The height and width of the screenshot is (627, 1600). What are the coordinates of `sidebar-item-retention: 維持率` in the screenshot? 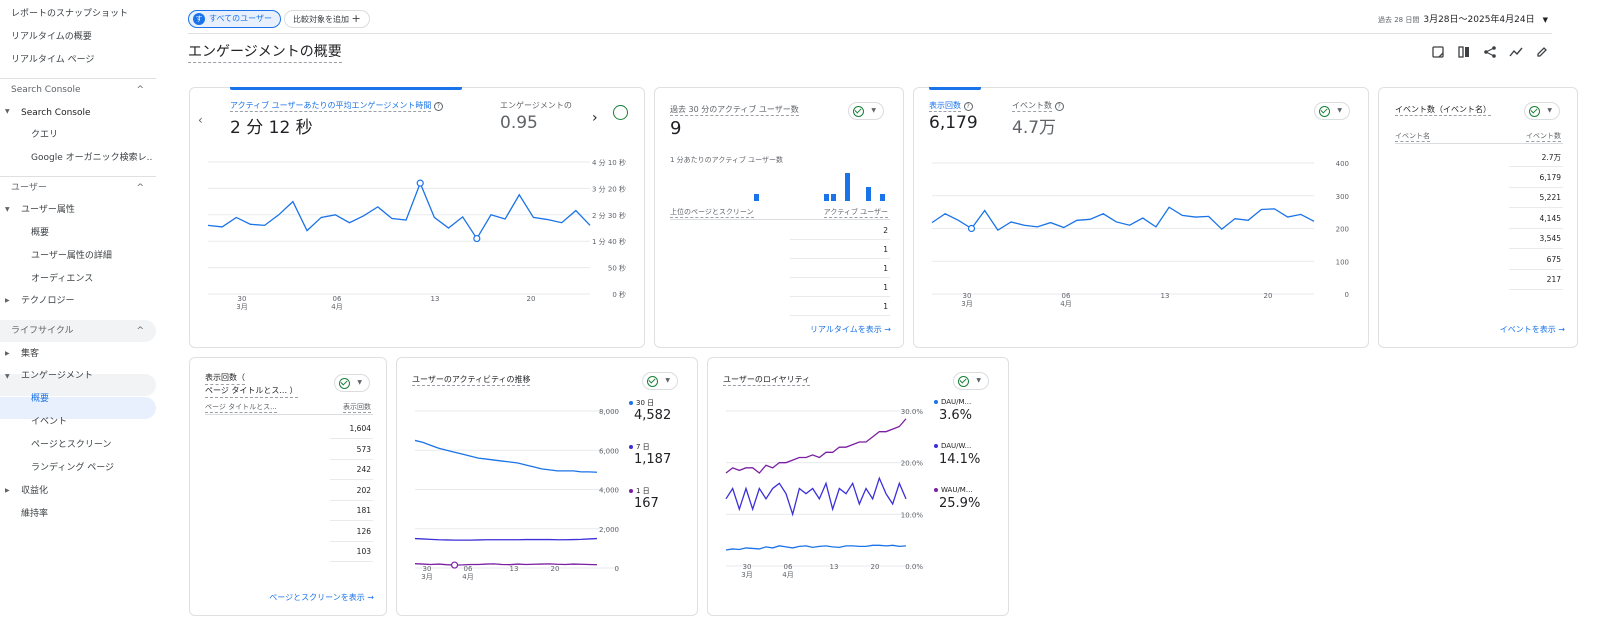 It's located at (35, 514).